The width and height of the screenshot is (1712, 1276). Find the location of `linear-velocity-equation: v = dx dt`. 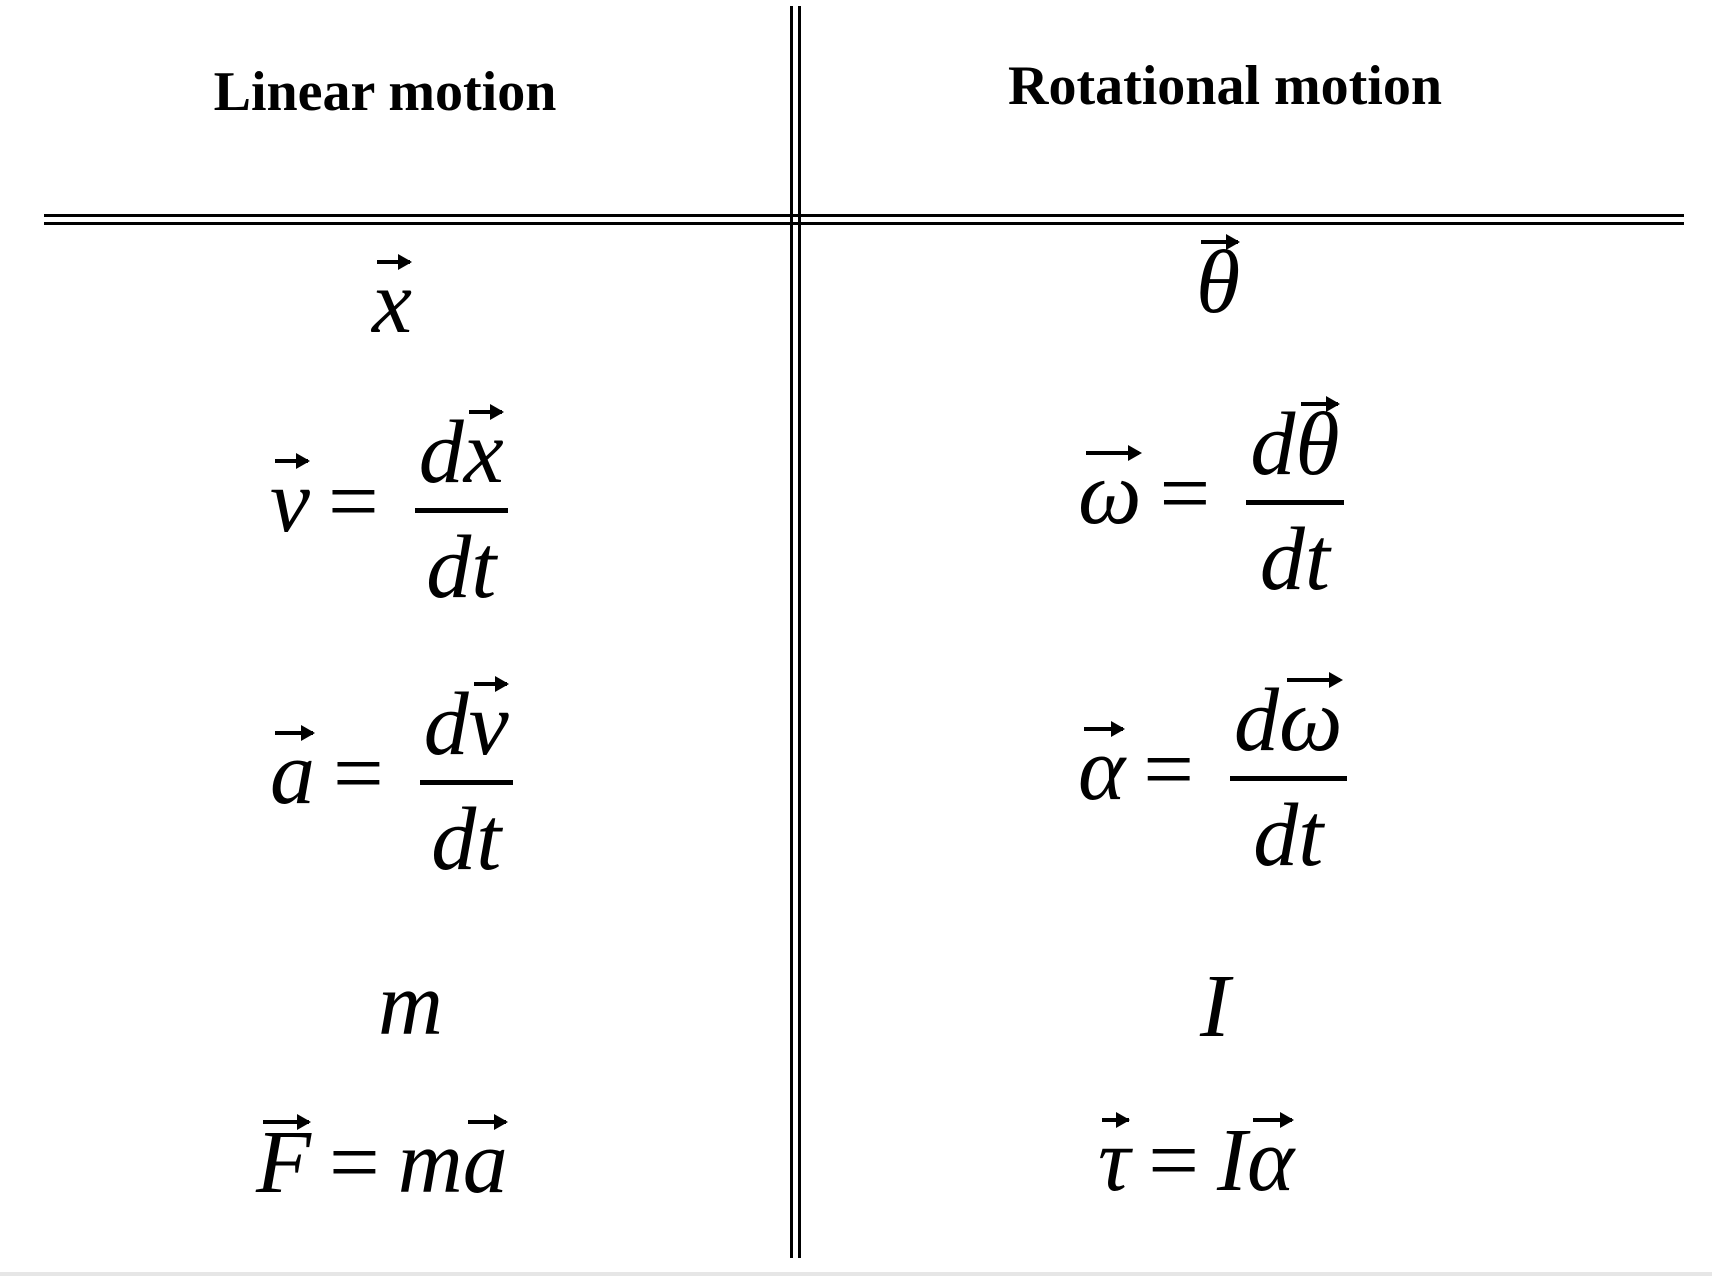

linear-velocity-equation: v = dx dt is located at coordinates (389, 510).